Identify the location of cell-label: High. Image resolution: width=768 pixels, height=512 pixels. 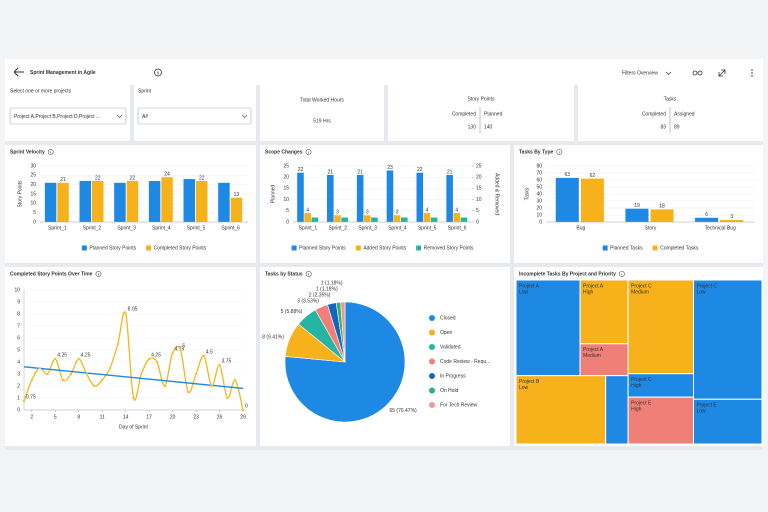
(588, 292).